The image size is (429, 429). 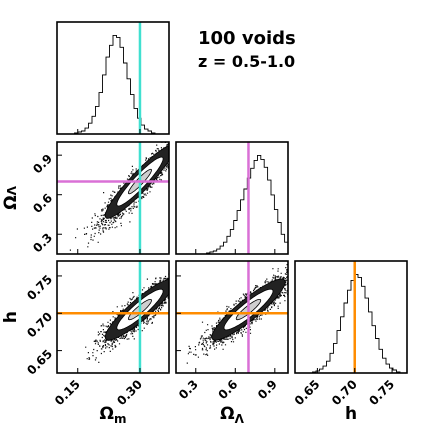 What do you see at coordinates (247, 61) in the screenshot?
I see `annotation-redshift-range: z = 0.5-1.0` at bounding box center [247, 61].